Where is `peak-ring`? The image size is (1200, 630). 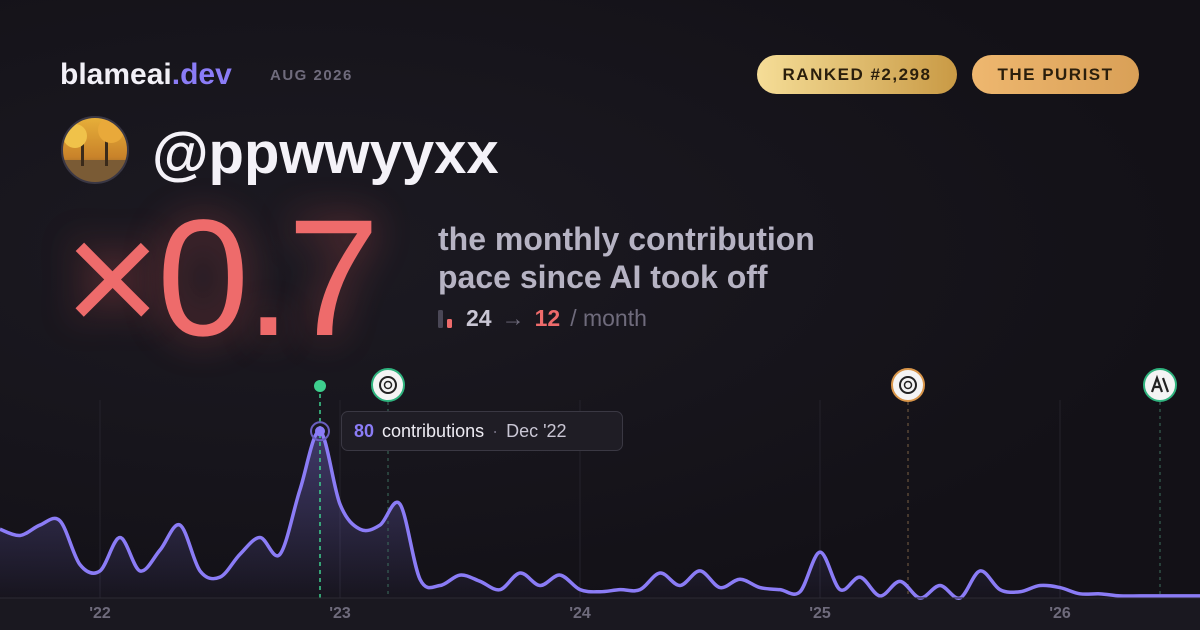
peak-ring is located at coordinates (320, 431).